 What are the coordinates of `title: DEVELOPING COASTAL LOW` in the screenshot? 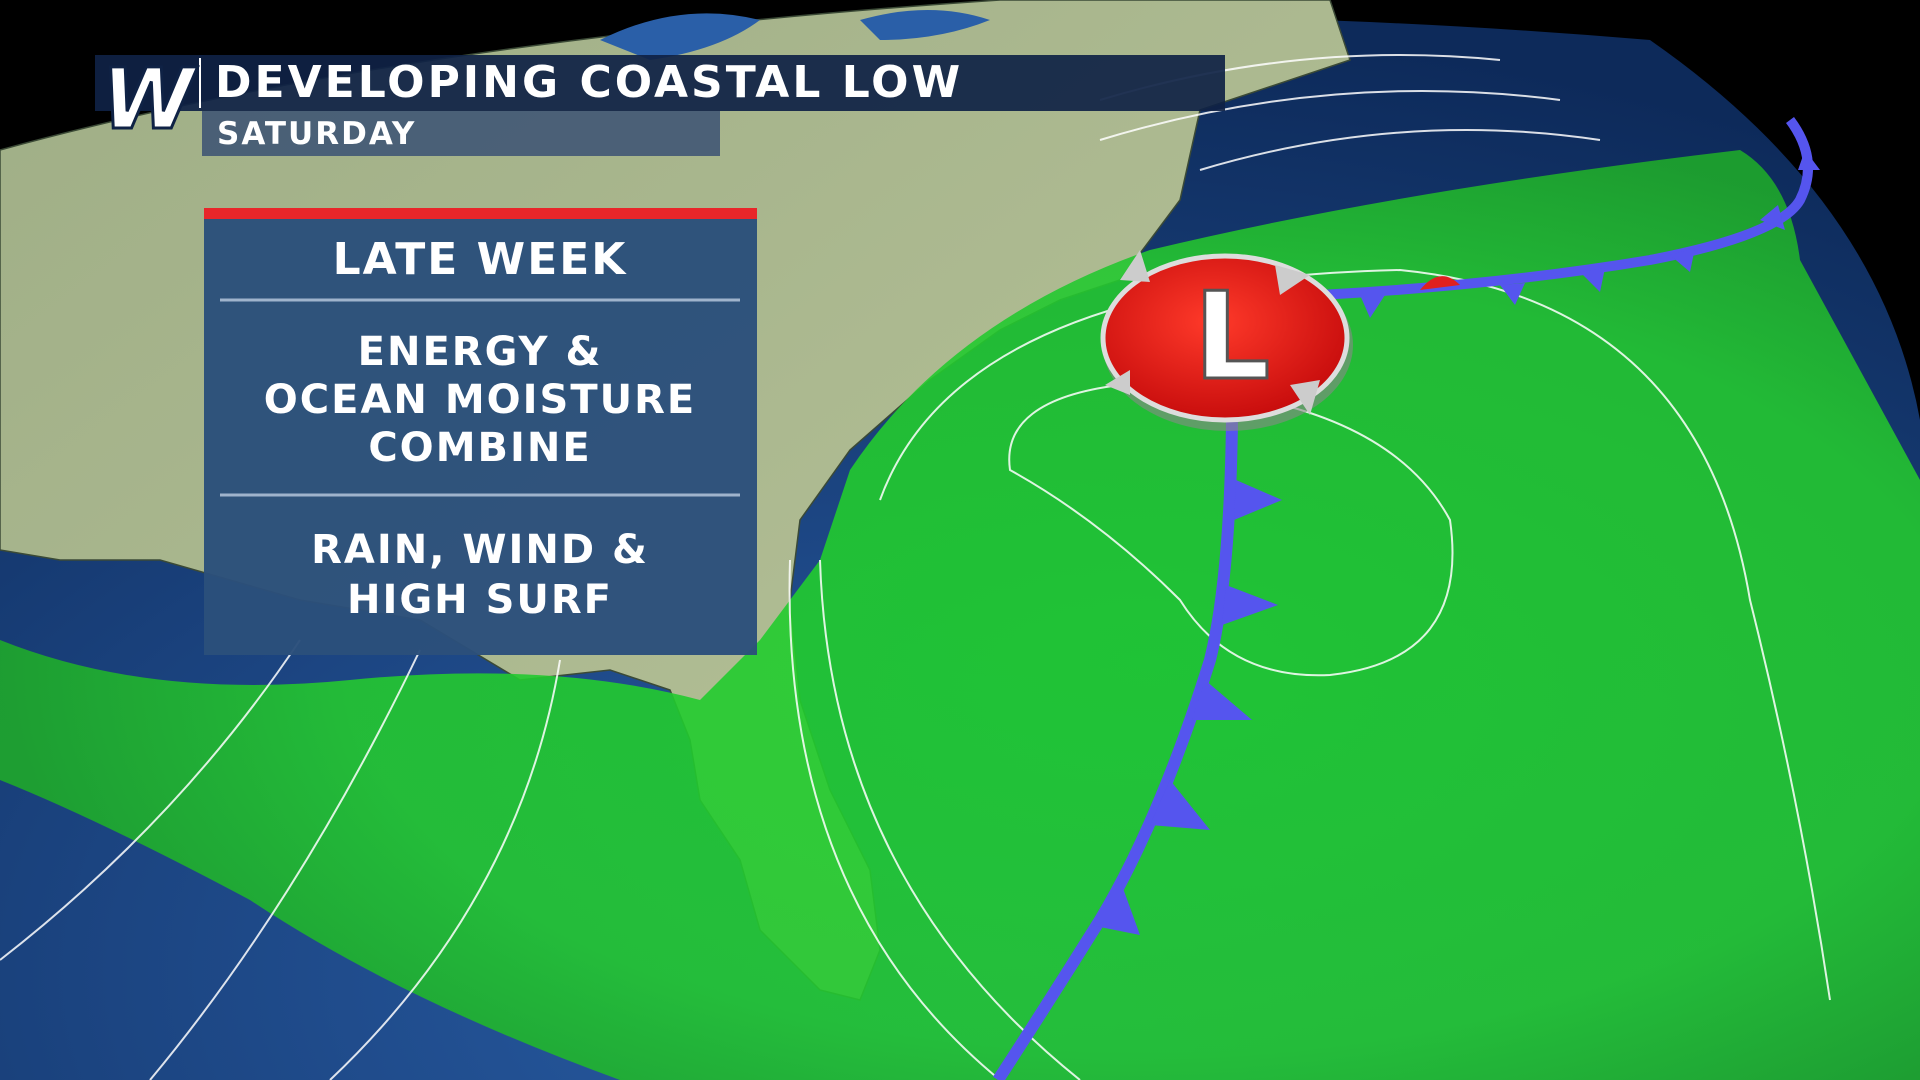 It's located at (589, 82).